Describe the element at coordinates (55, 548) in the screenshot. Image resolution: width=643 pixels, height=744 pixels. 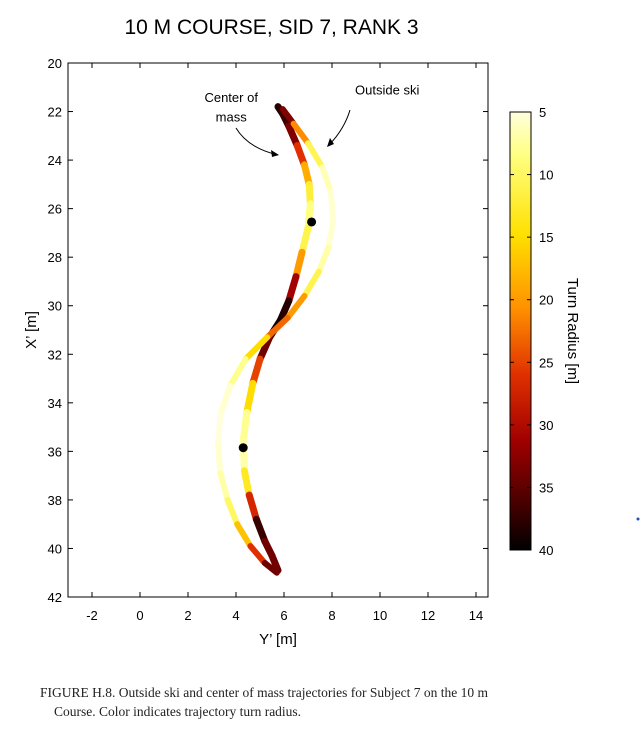
I see `y-tick-label: 40` at that location.